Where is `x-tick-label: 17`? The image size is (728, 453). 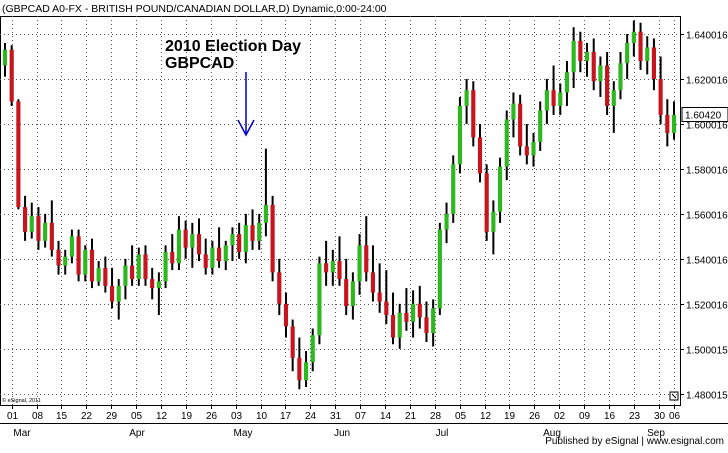 x-tick-label: 17 is located at coordinates (286, 416).